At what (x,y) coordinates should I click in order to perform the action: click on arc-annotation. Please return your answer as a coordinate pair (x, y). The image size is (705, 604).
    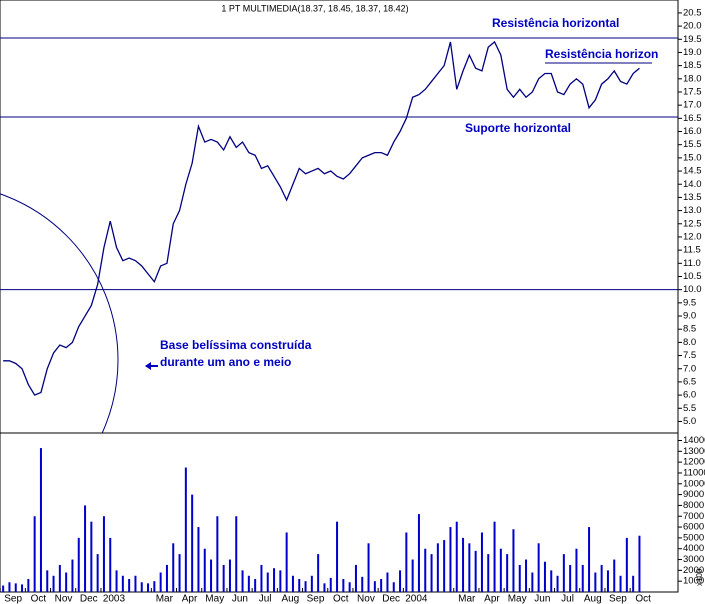
    Looking at the image, I should click on (59, 313).